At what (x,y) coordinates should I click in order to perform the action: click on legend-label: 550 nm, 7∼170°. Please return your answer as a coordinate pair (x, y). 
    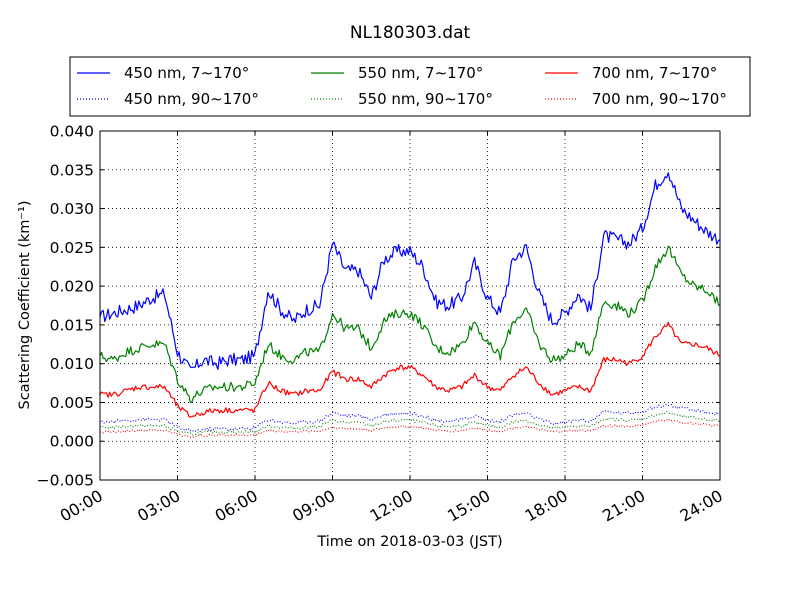
    Looking at the image, I should click on (420, 73).